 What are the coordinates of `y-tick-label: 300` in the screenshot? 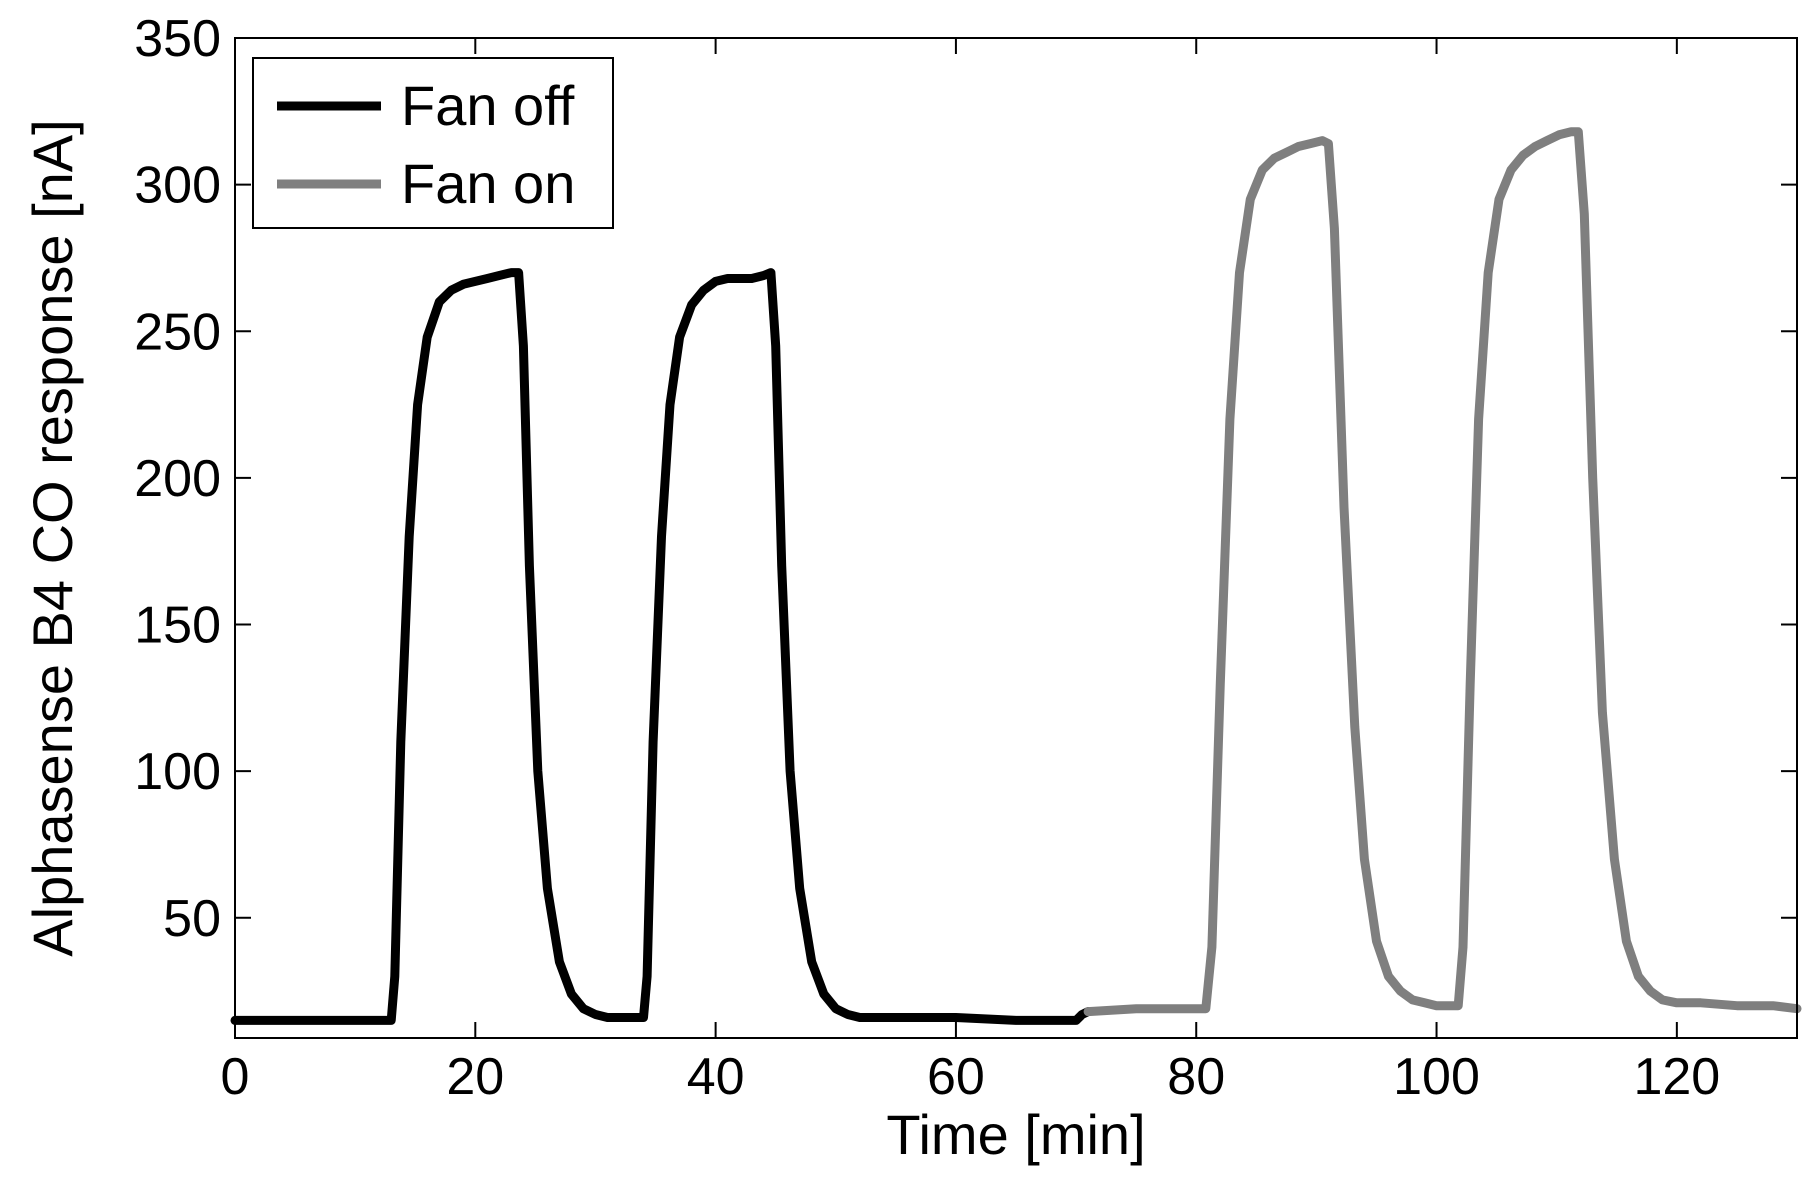 It's located at (177, 186).